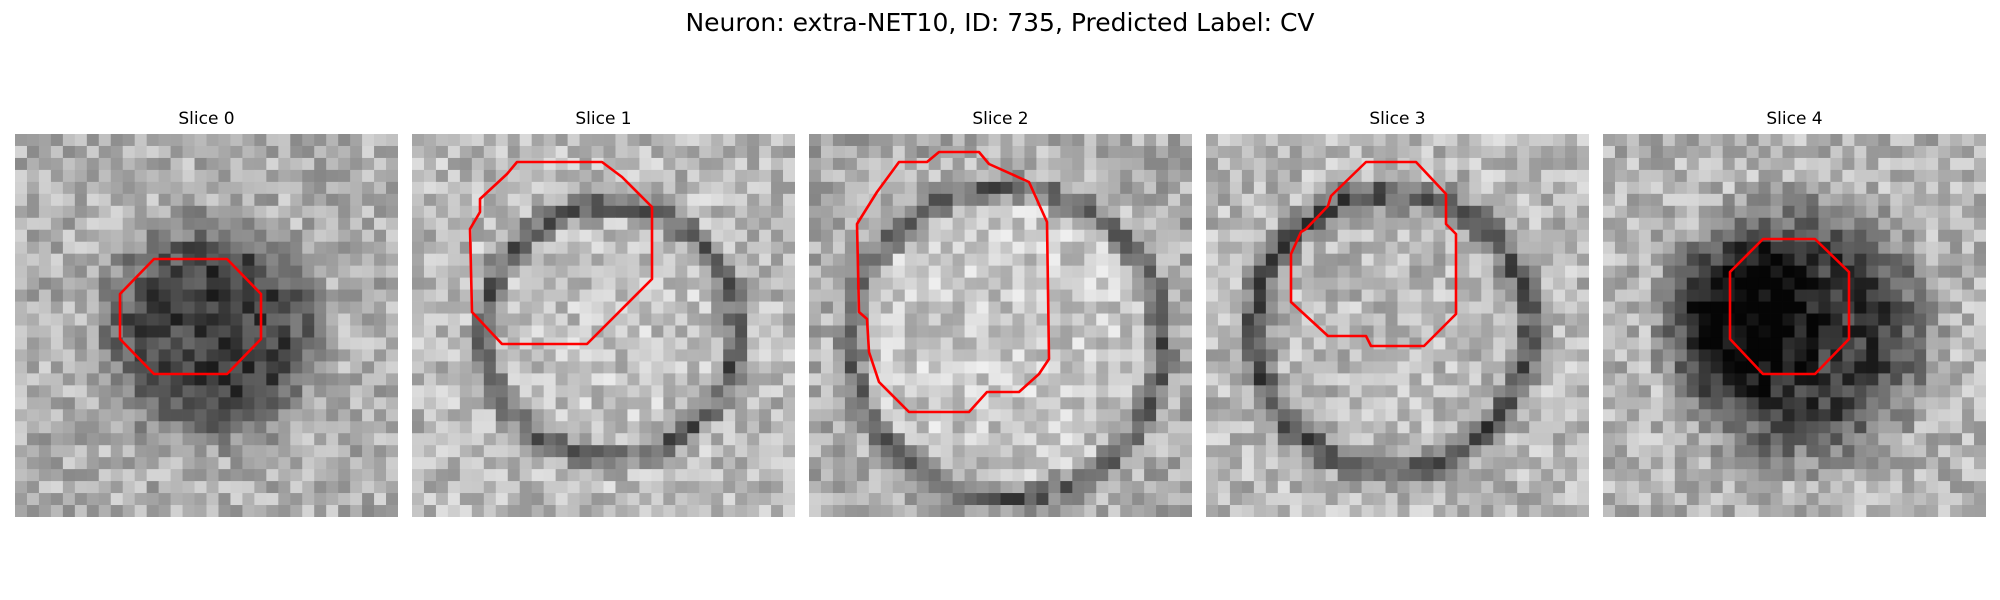 The height and width of the screenshot is (600, 2000). Describe the element at coordinates (206, 119) in the screenshot. I see `slice-title-0: Slice 0` at that location.